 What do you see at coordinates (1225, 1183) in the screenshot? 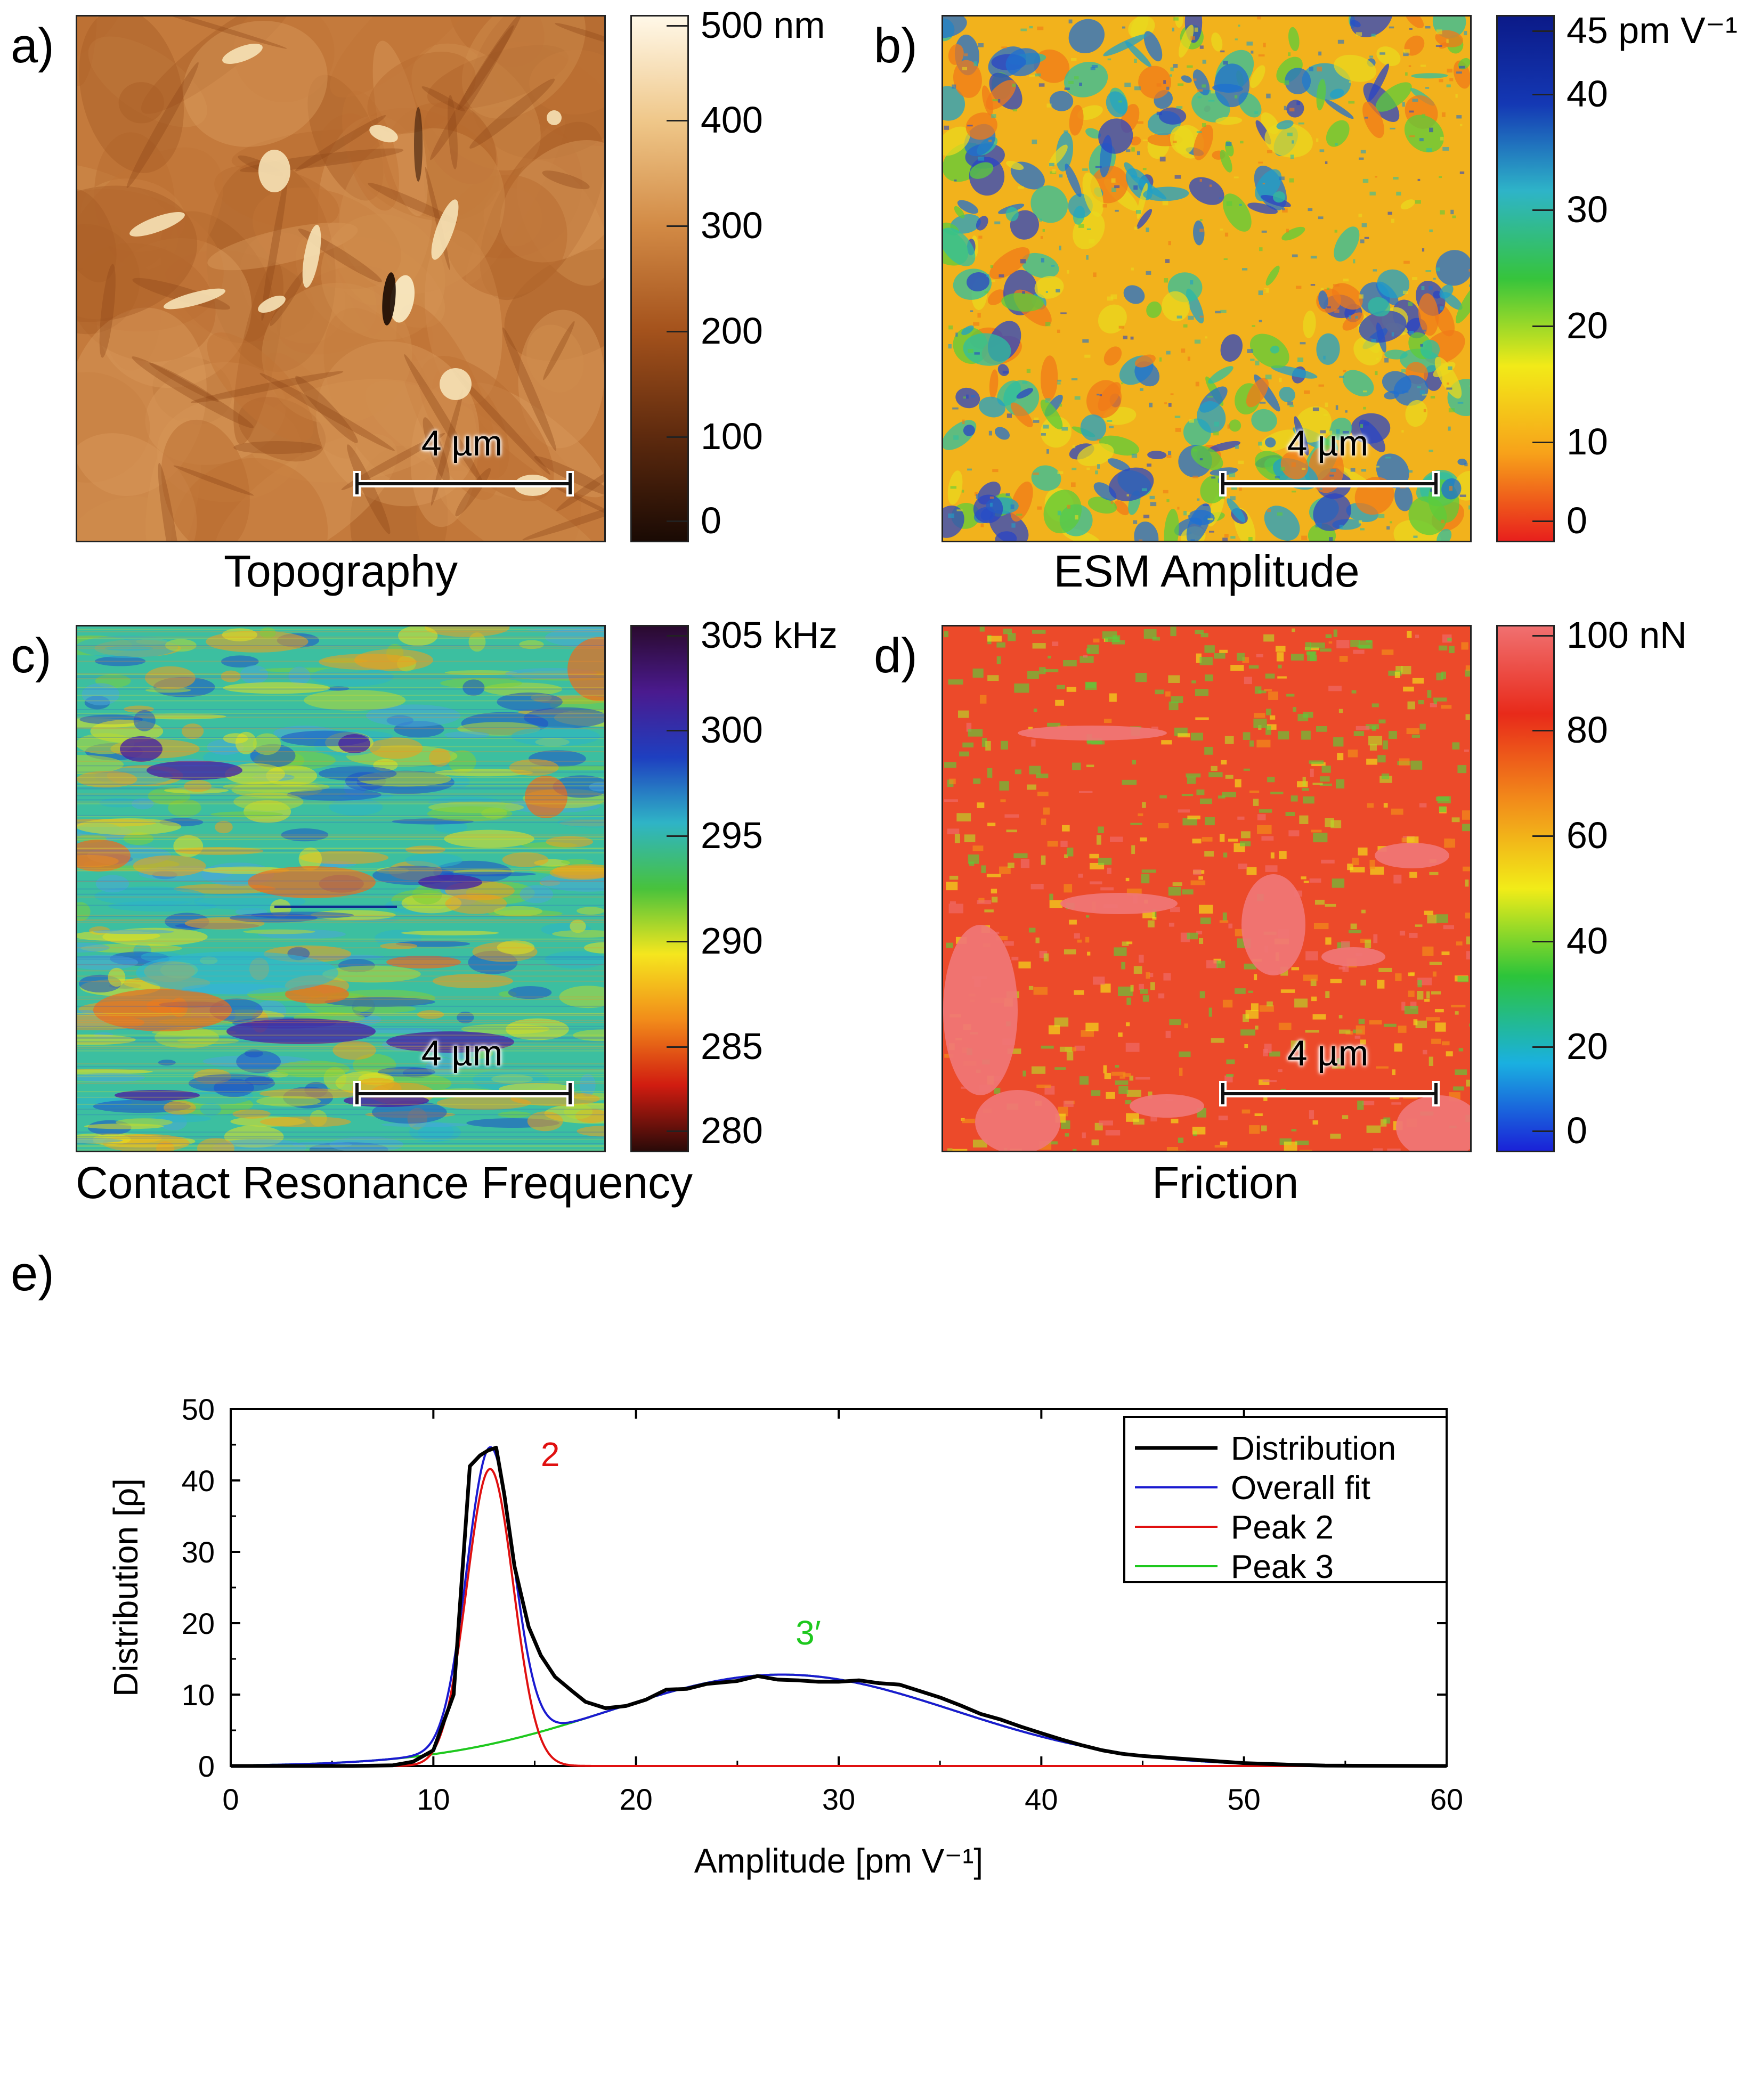
I see `caption-friction: Friction` at bounding box center [1225, 1183].